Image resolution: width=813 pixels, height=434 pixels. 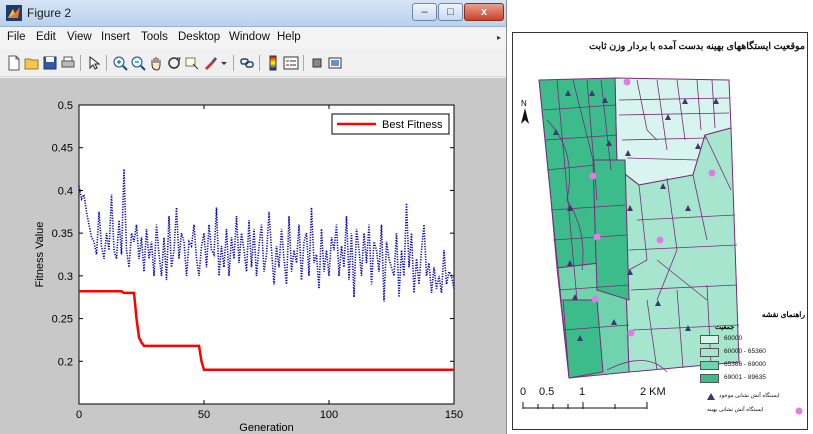 What do you see at coordinates (174, 63) in the screenshot?
I see `rotate-3d-icon` at bounding box center [174, 63].